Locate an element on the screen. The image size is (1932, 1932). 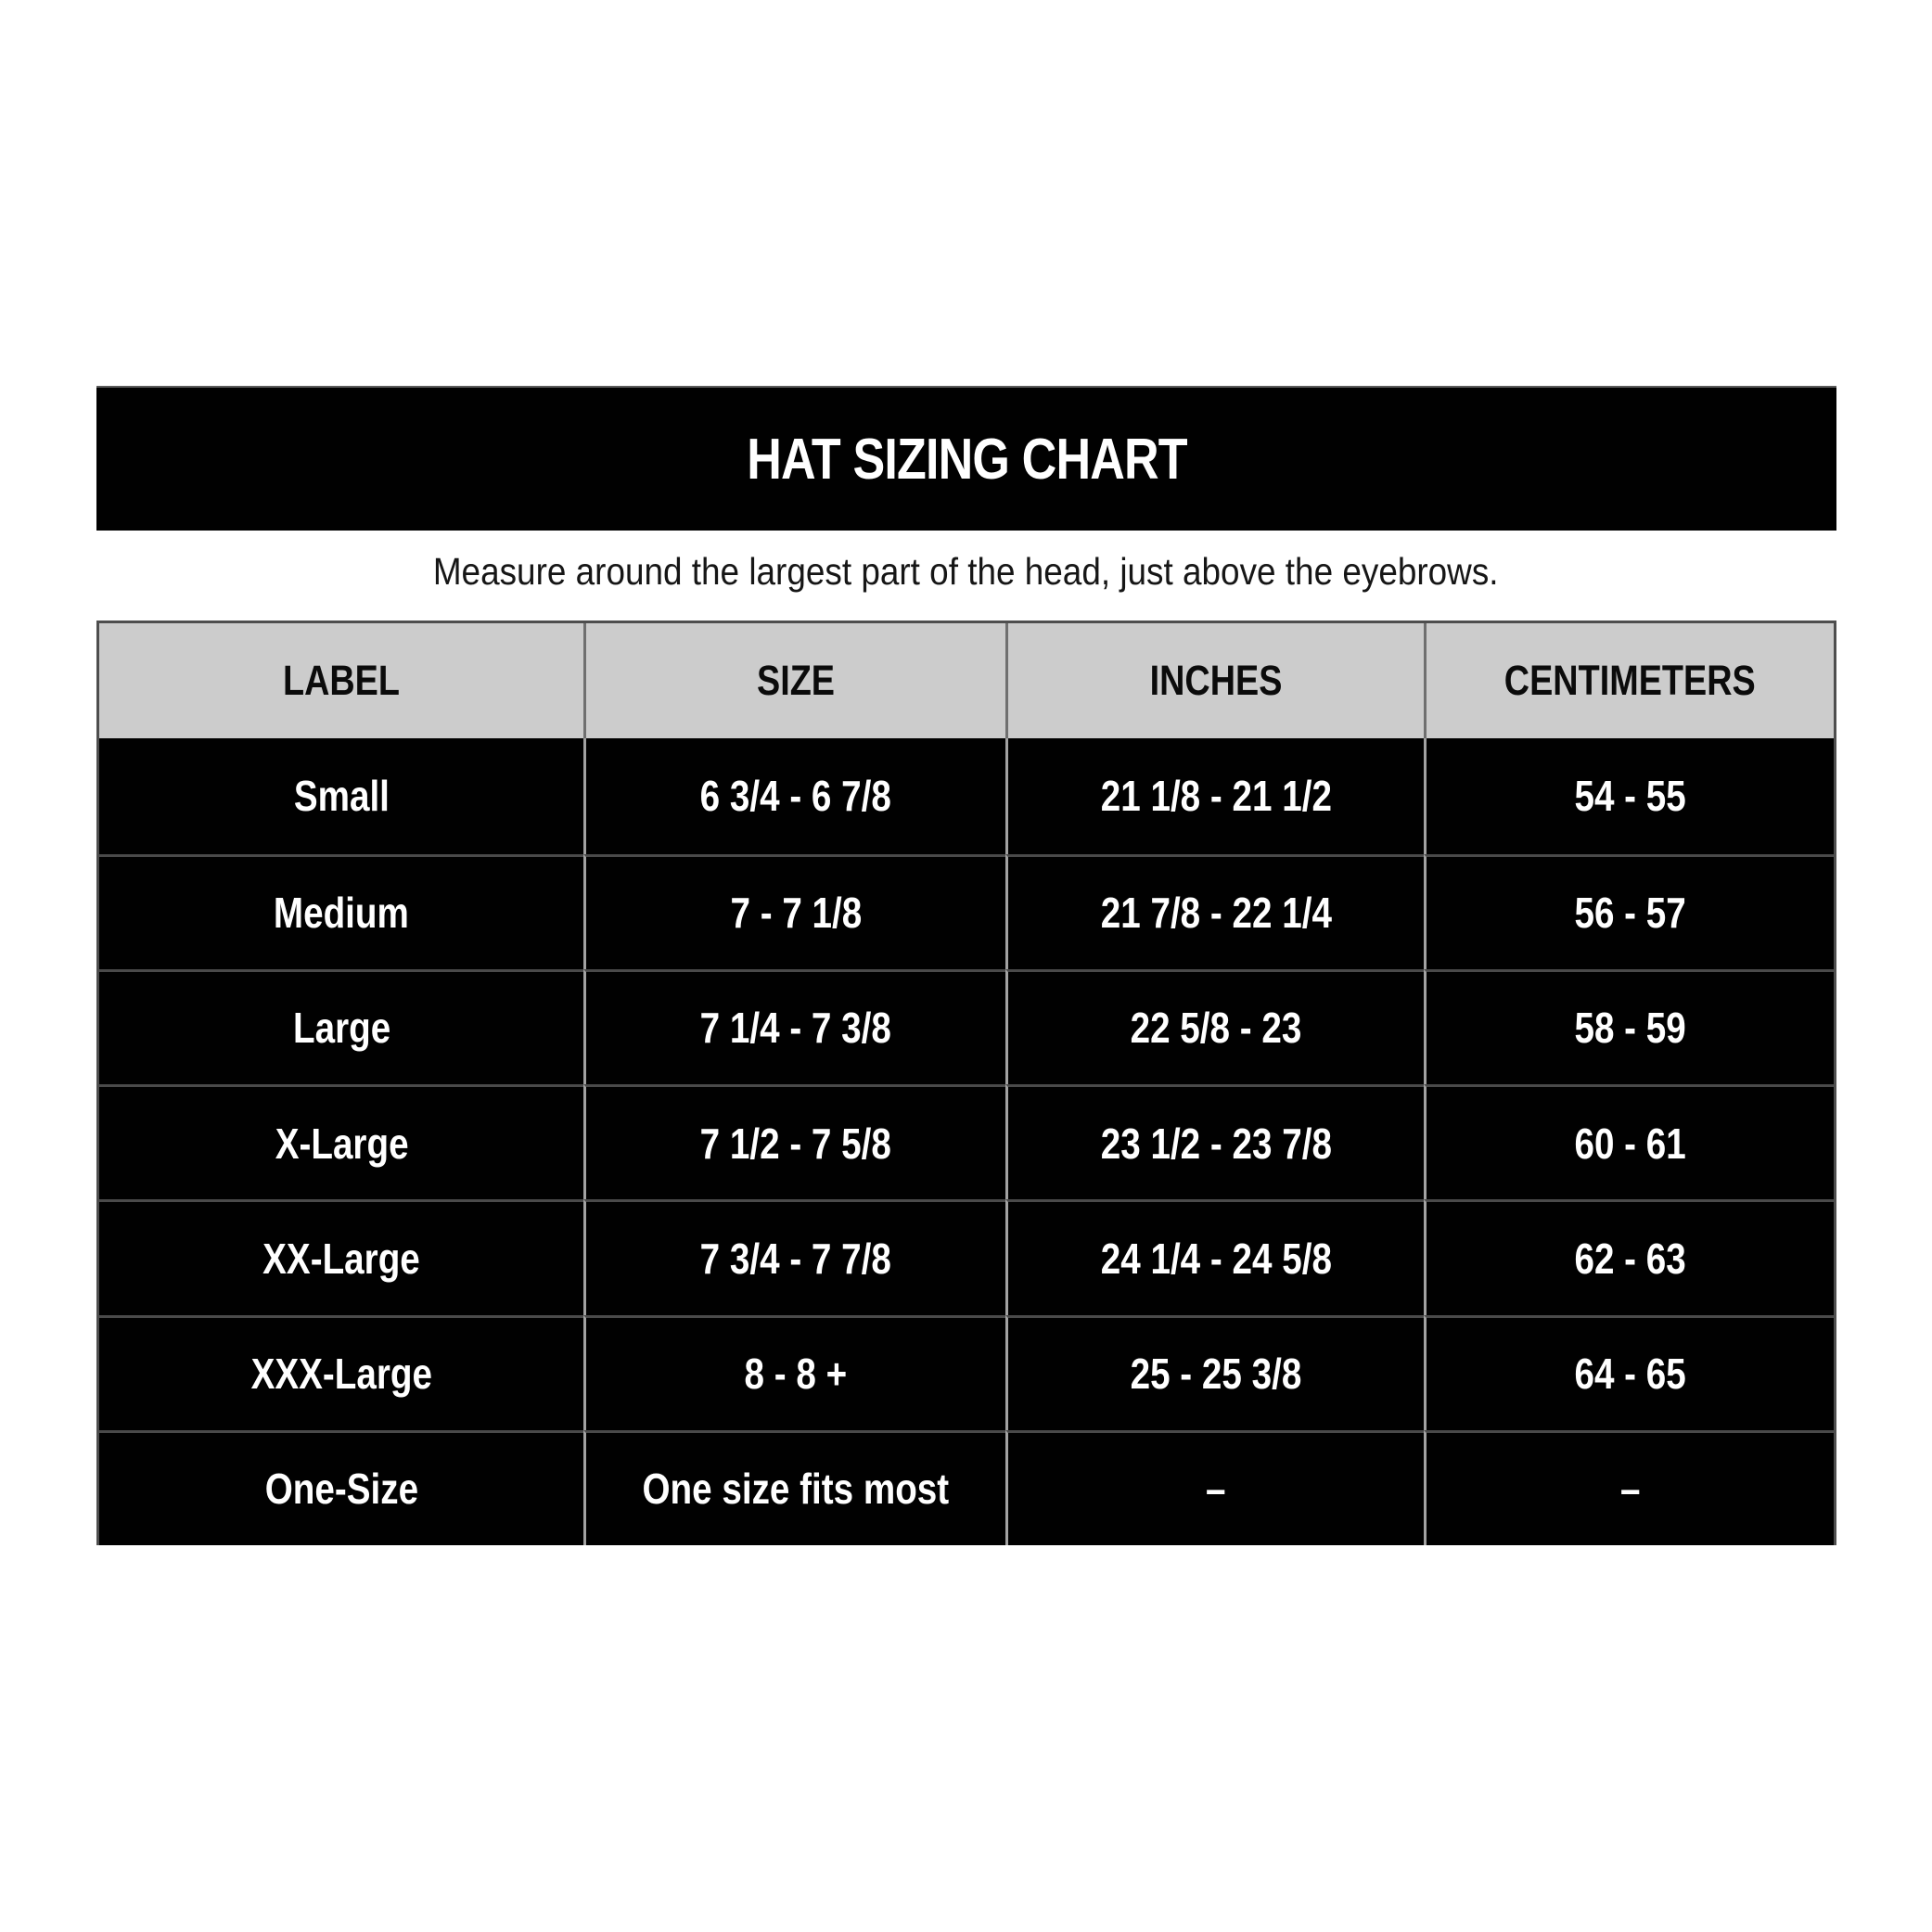
header-cell-size-text: SIZE is located at coordinates (796, 681).